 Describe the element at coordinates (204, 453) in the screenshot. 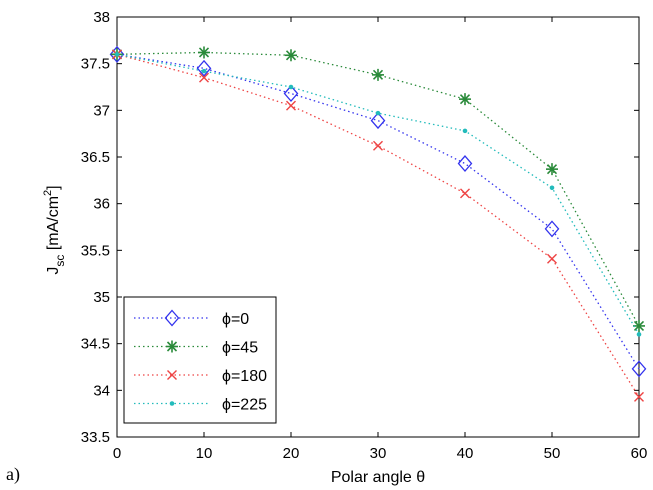

I see `x-tick-label: 10` at that location.